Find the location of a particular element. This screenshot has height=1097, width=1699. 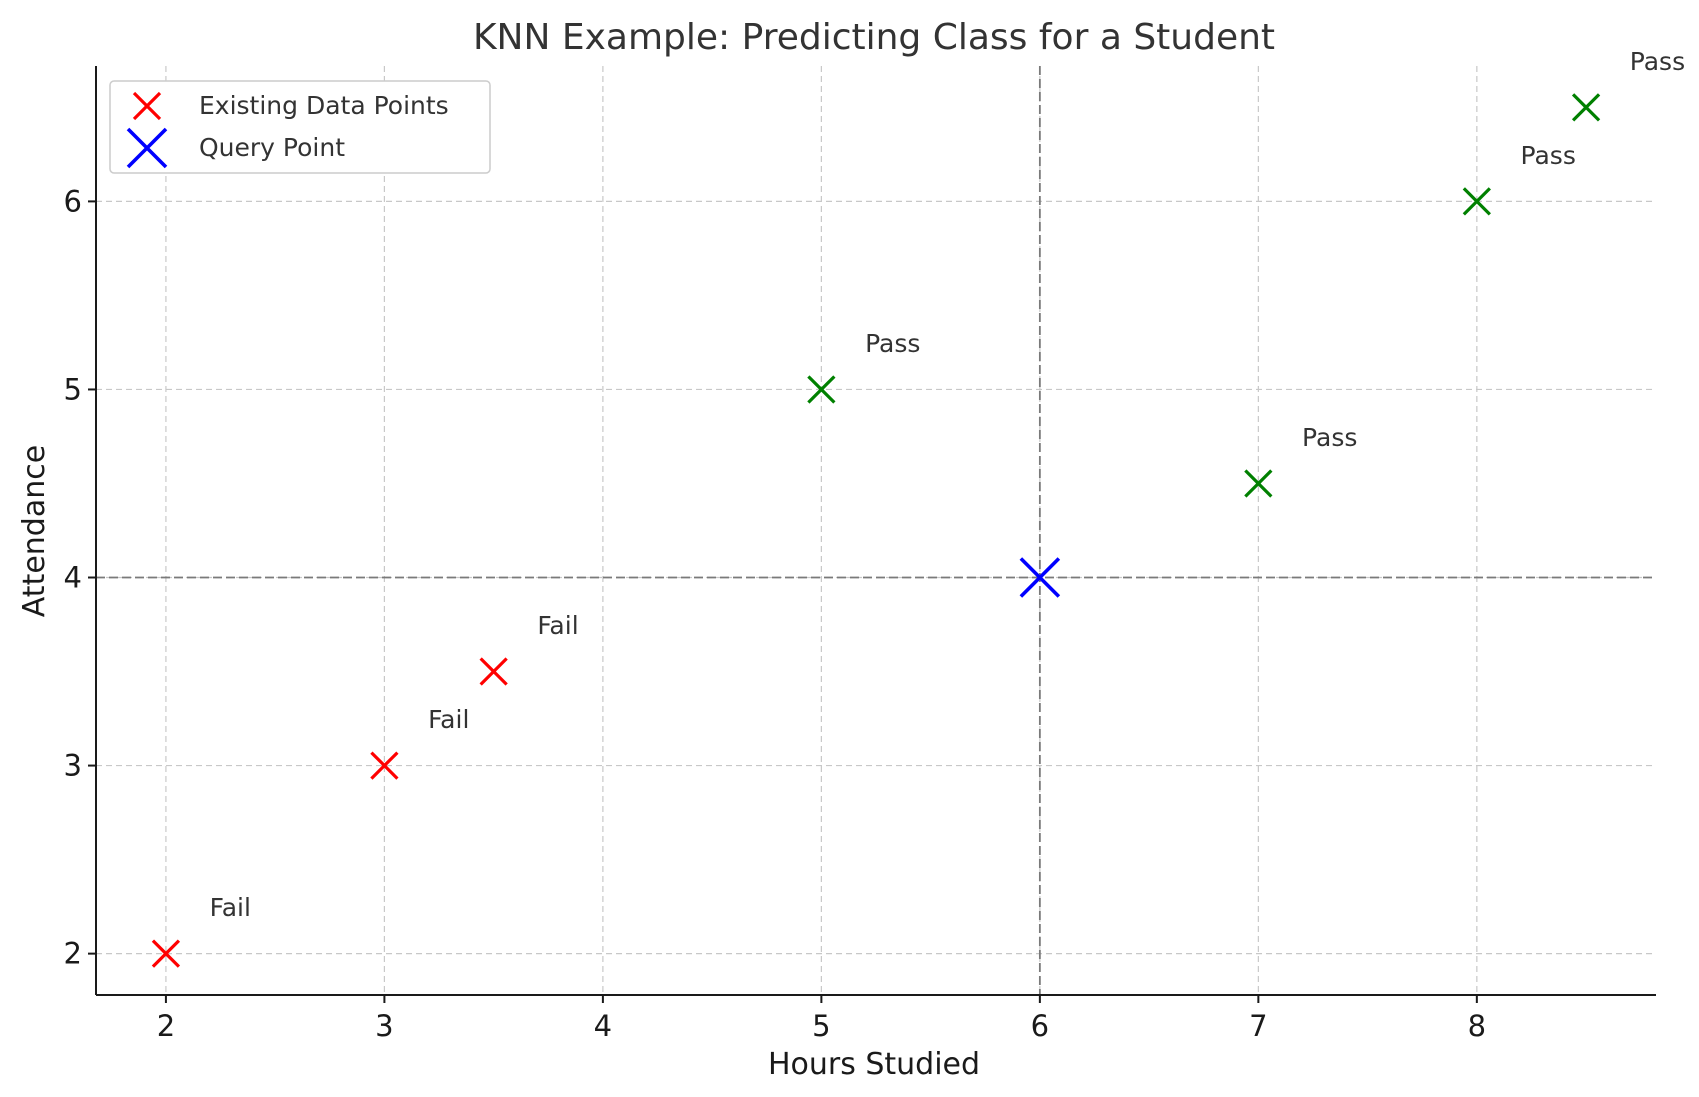

legend: Existing Data Points Query Point is located at coordinates (300, 127).